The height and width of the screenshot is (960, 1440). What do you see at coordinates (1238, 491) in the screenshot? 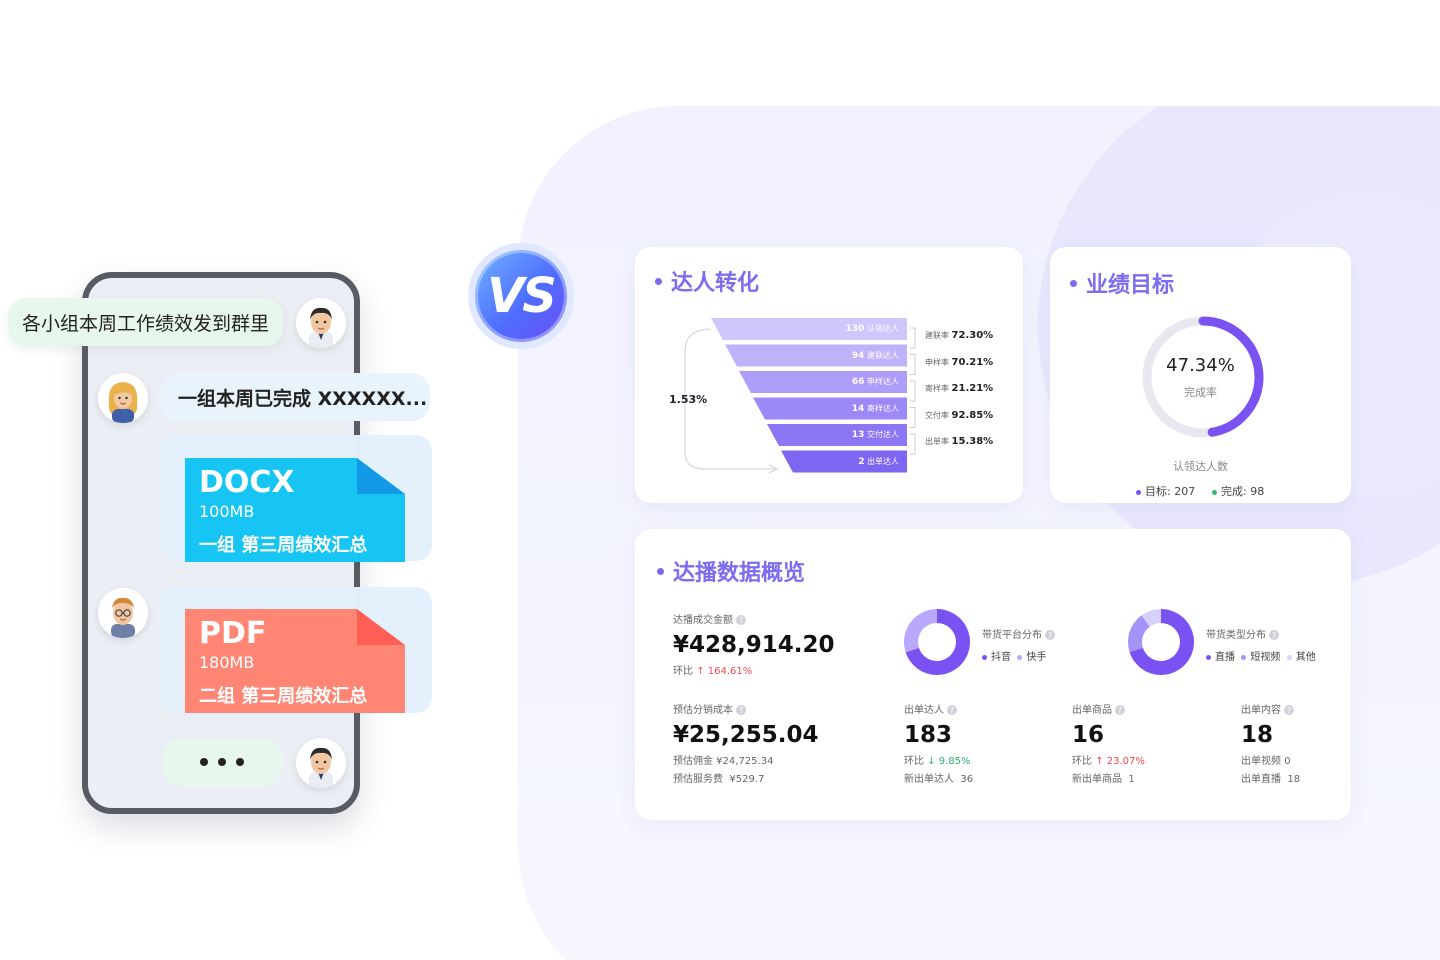
I see `target-done: 完成: 98` at bounding box center [1238, 491].